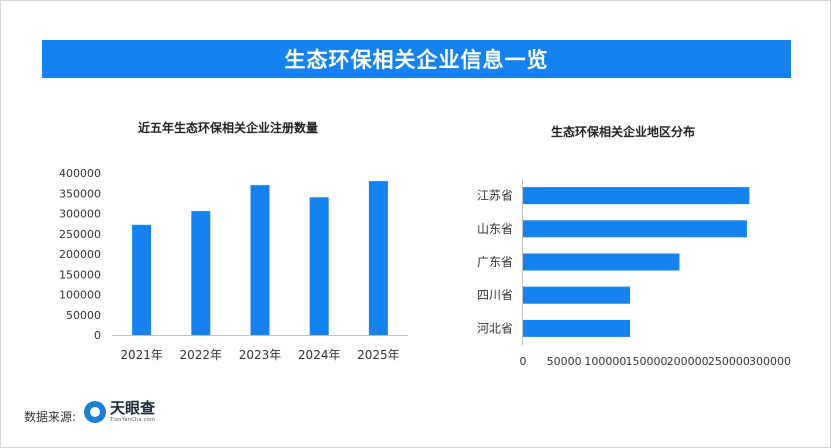  What do you see at coordinates (495, 295) in the screenshot?
I see `y-tick-label: 四川省` at bounding box center [495, 295].